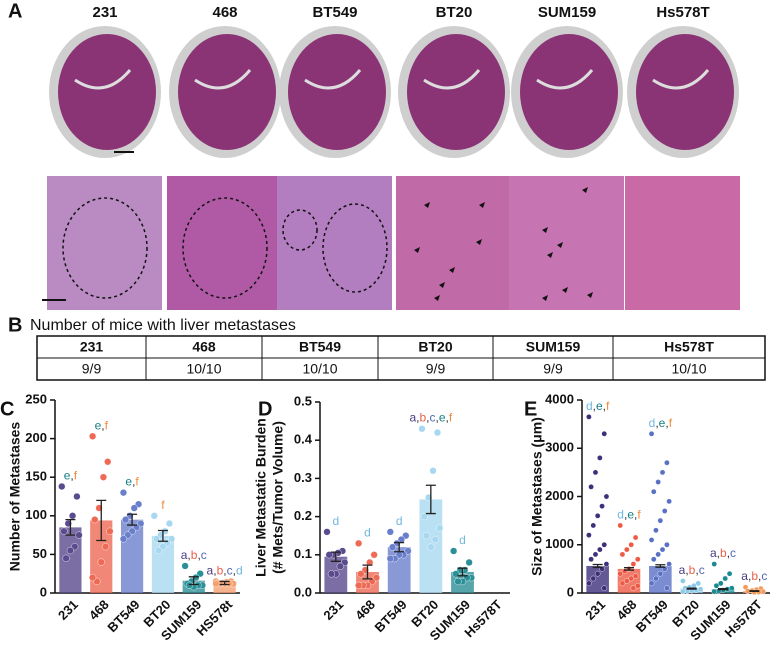  I want to click on x-tick-label: HS578t, so click(214, 617).